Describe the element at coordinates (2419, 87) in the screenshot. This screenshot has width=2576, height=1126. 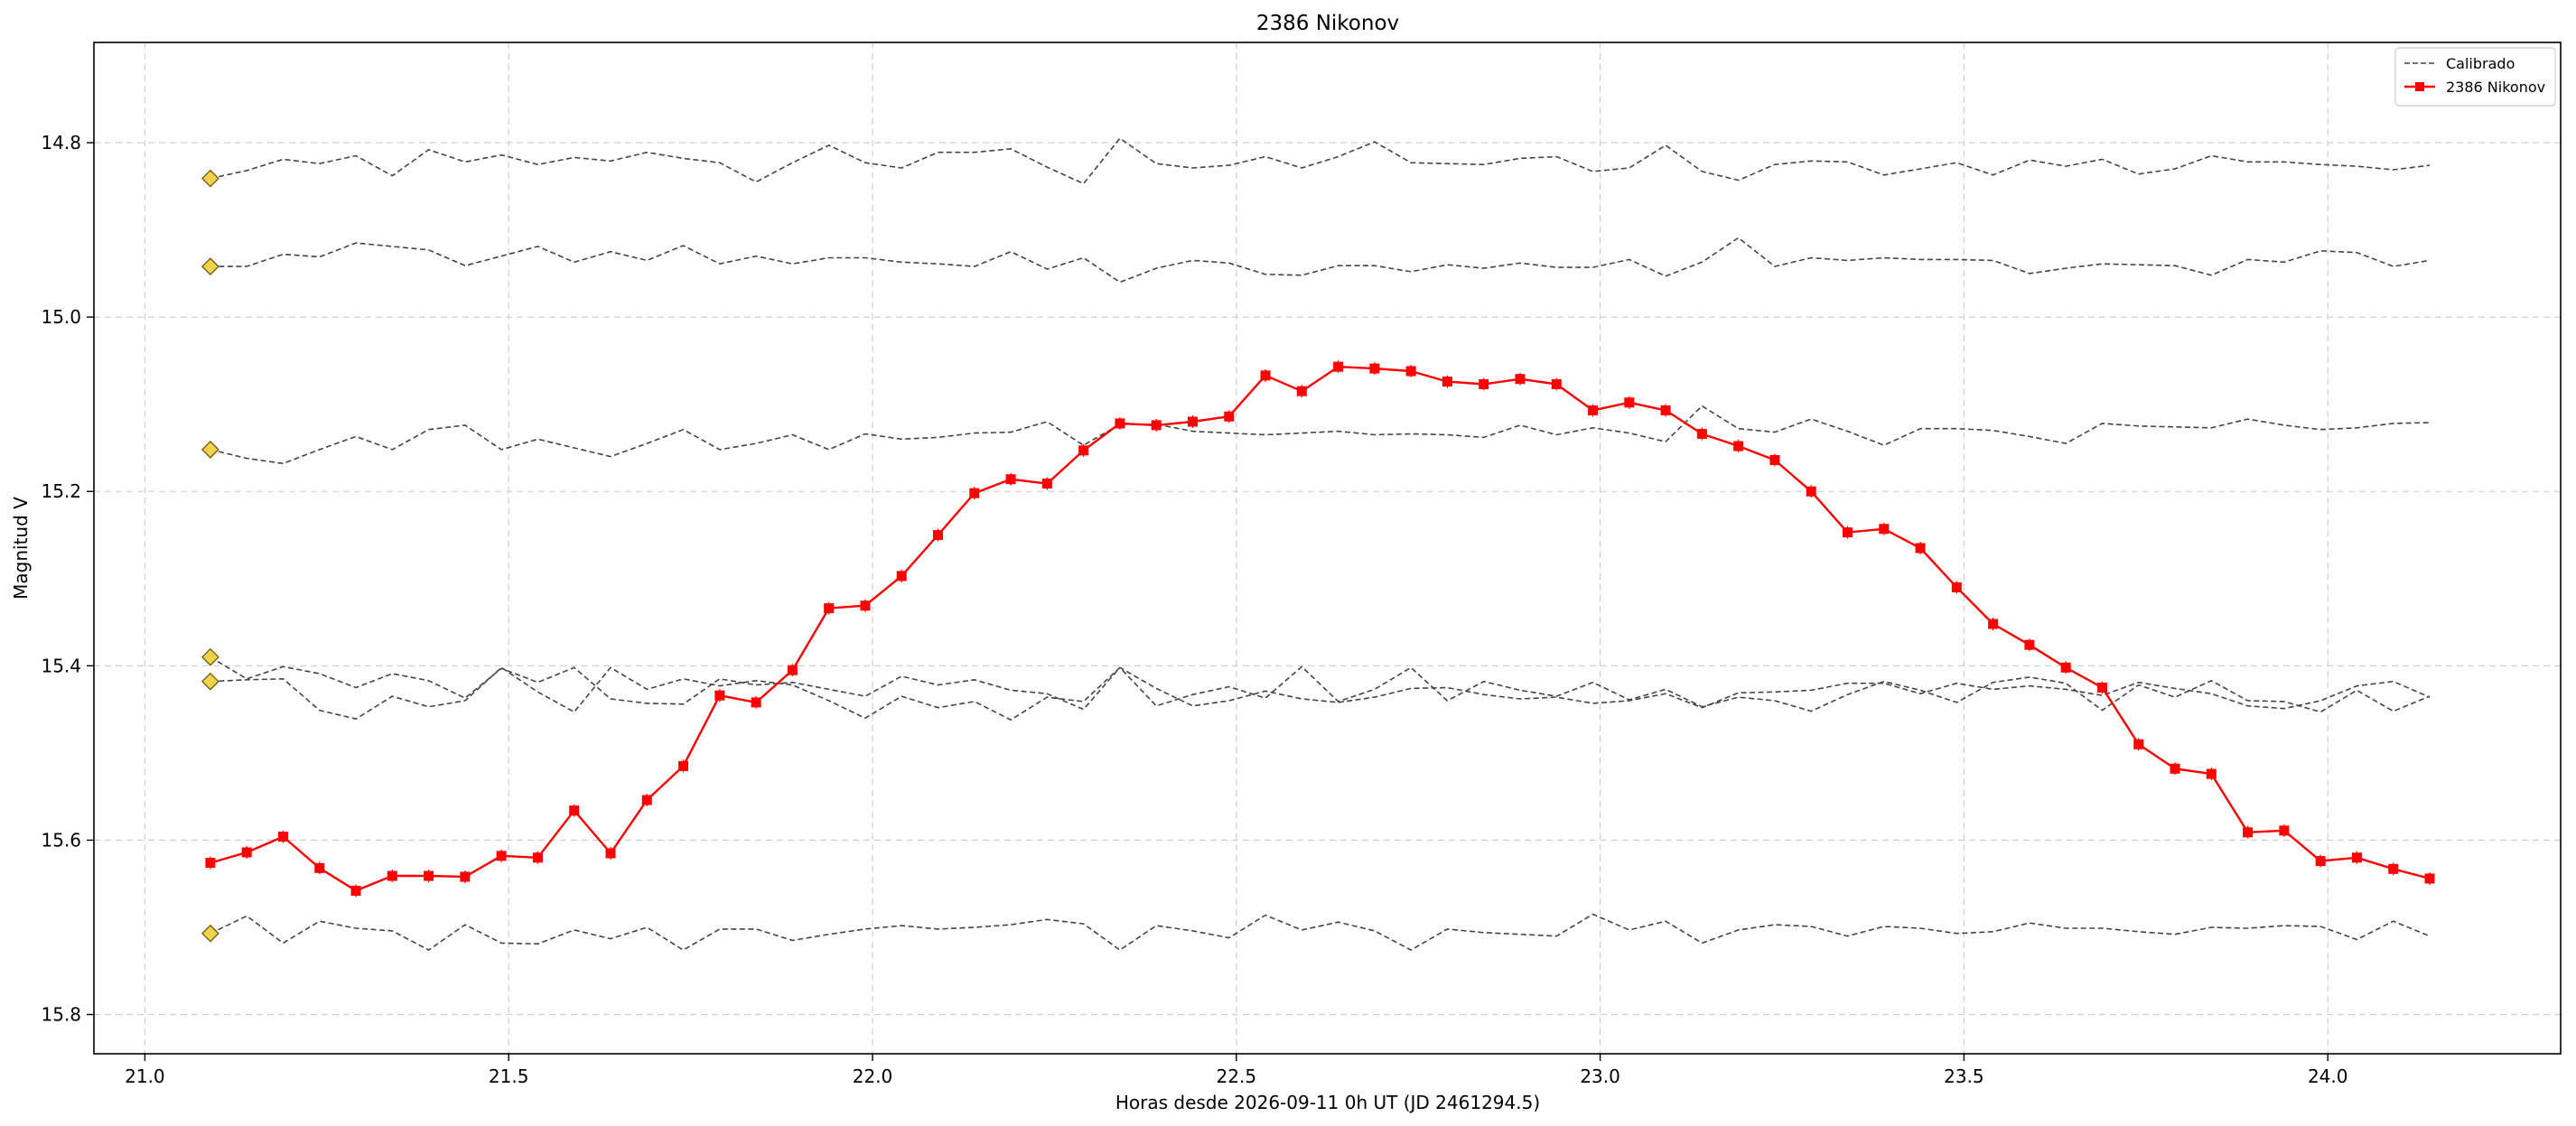
I see `legend-target-marker` at that location.